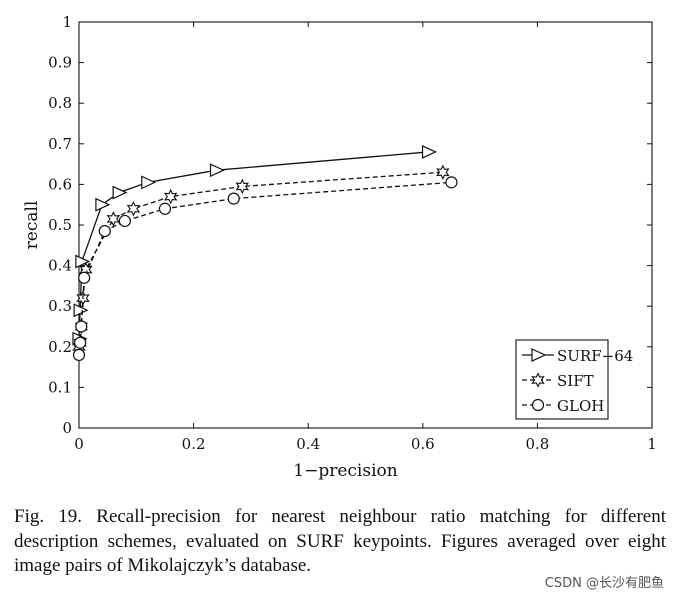 The width and height of the screenshot is (678, 603). What do you see at coordinates (60, 306) in the screenshot?
I see `y-tick-label: 0.3` at bounding box center [60, 306].